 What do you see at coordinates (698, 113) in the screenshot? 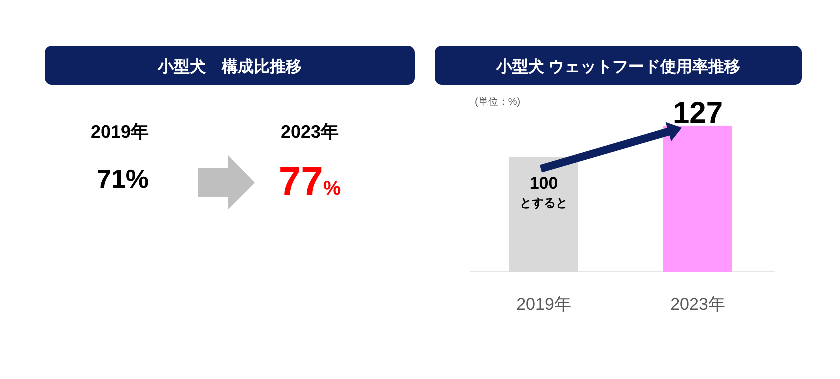
I see `data-label: 127` at bounding box center [698, 113].